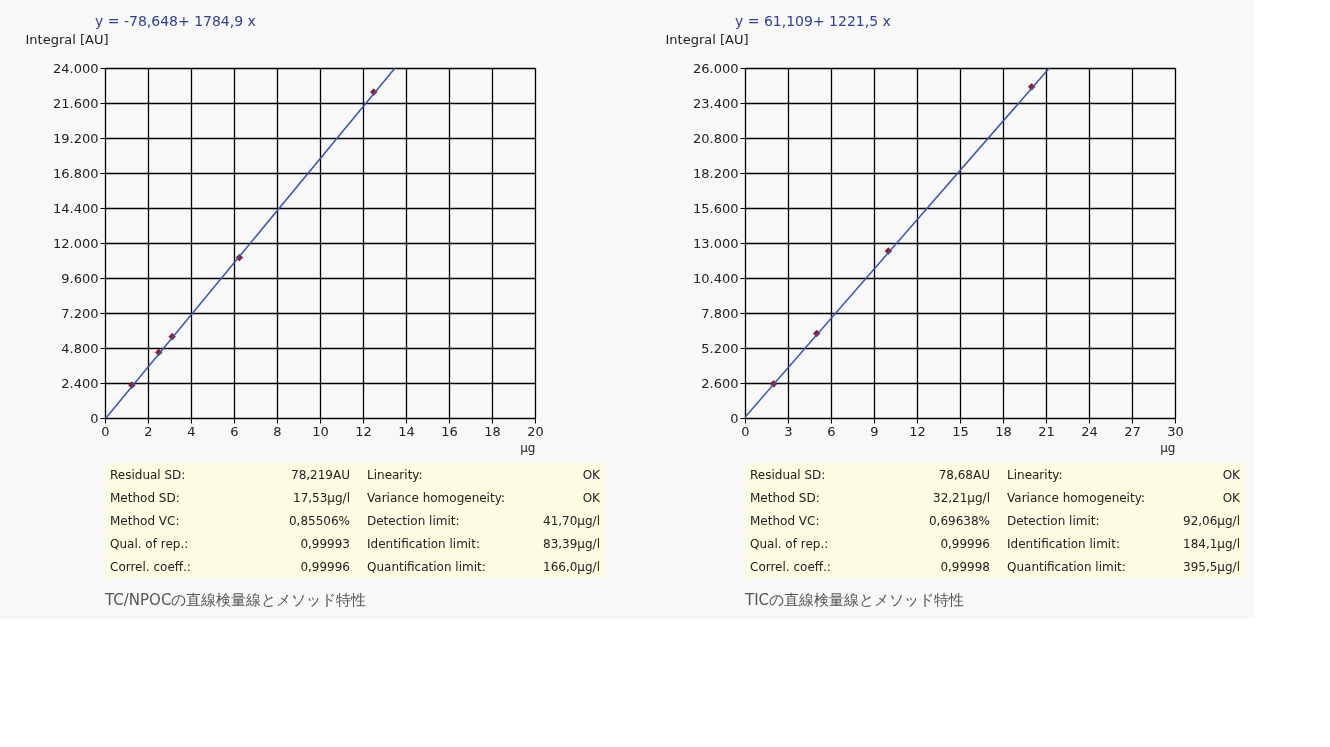 Image resolution: width=1330 pixels, height=747 pixels. What do you see at coordinates (80, 383) in the screenshot?
I see `y-tick-label: 2.400` at bounding box center [80, 383].